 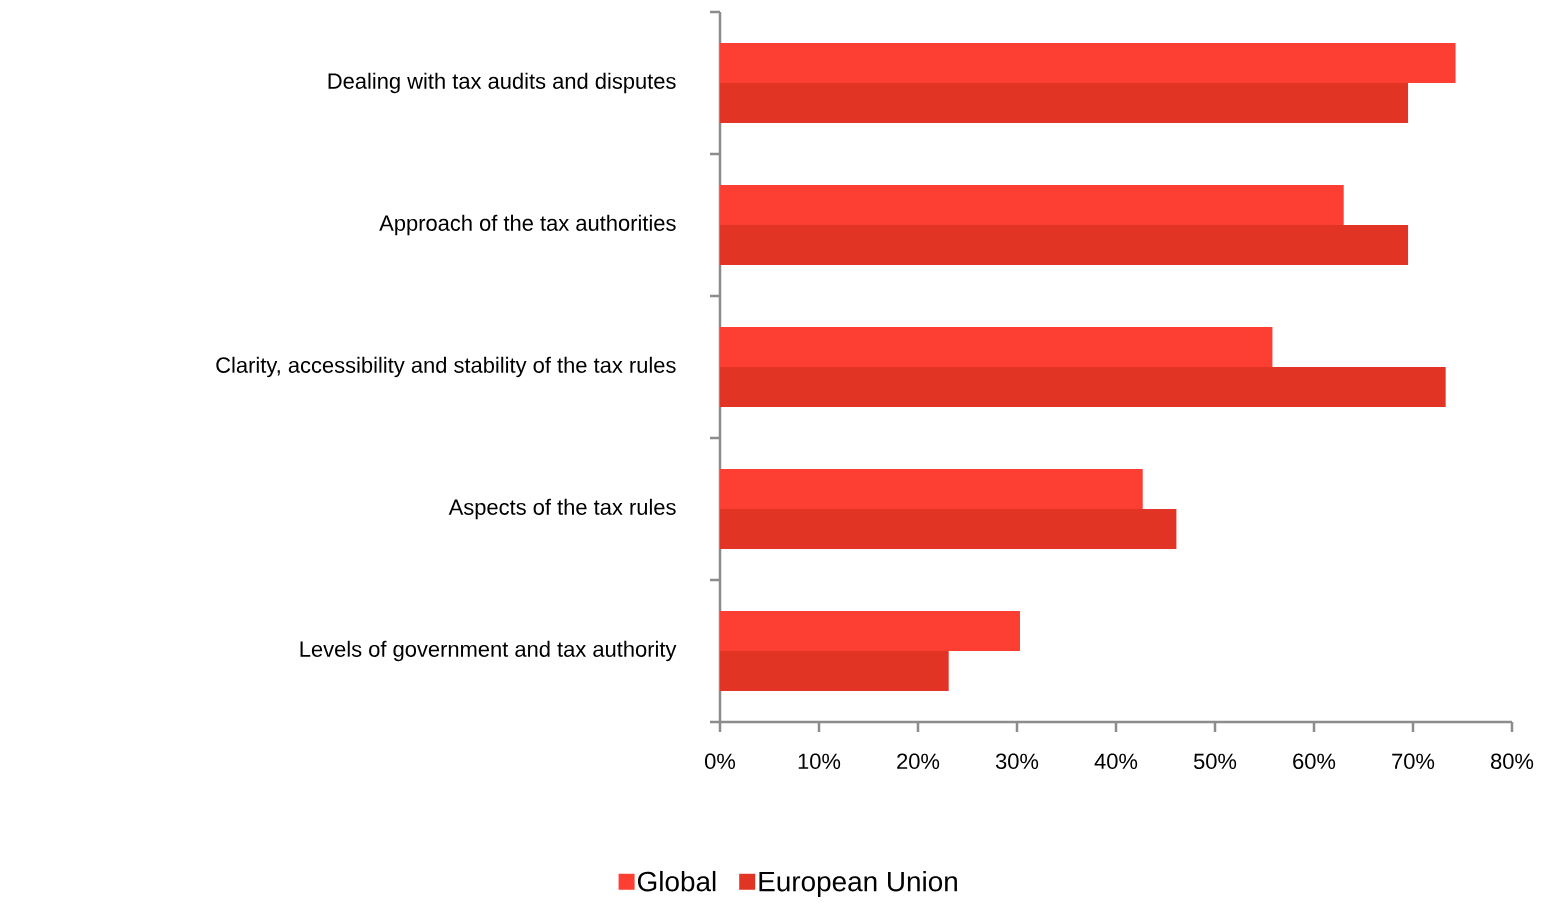 I want to click on x-tick-label: 20%, so click(x=918, y=761).